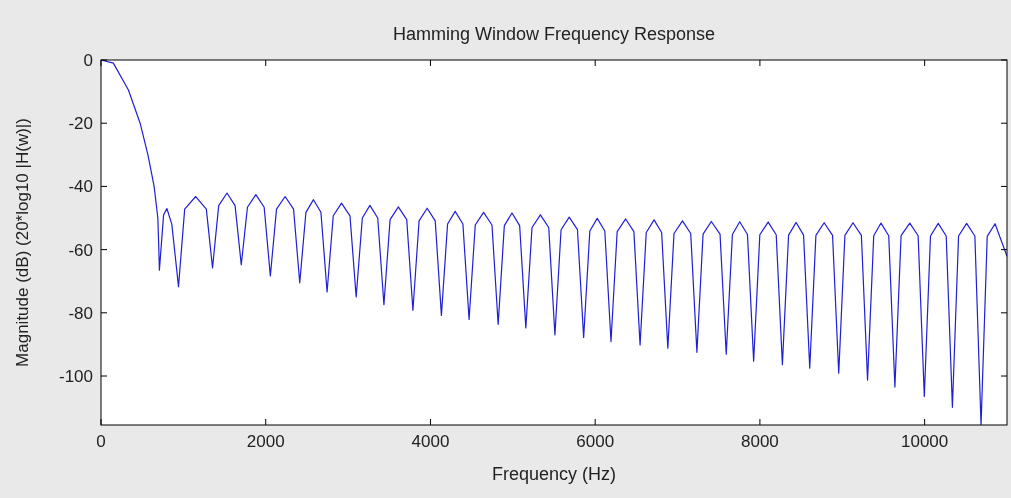  Describe the element at coordinates (554, 474) in the screenshot. I see `x-axis-title: Frequency (Hz)` at that location.